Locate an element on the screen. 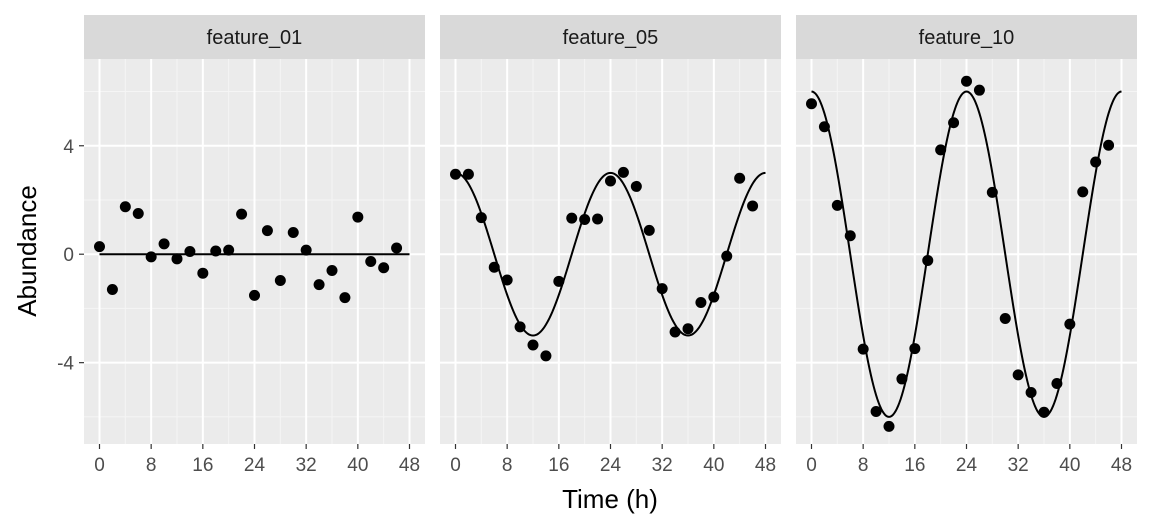 This screenshot has width=1152, height=528. x-axis-title: Time (h) is located at coordinates (610, 499).